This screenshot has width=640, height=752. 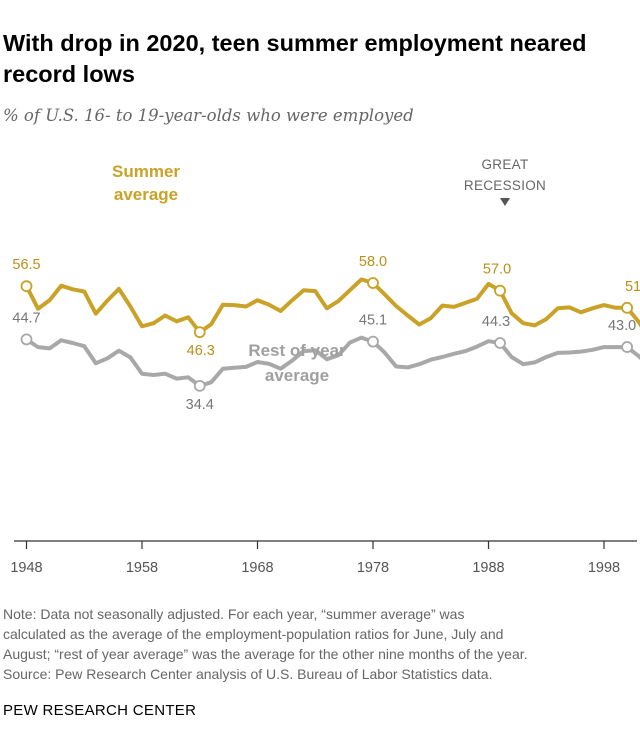 I want to click on rest-series-name-line1: Rest of year, so click(x=297, y=350).